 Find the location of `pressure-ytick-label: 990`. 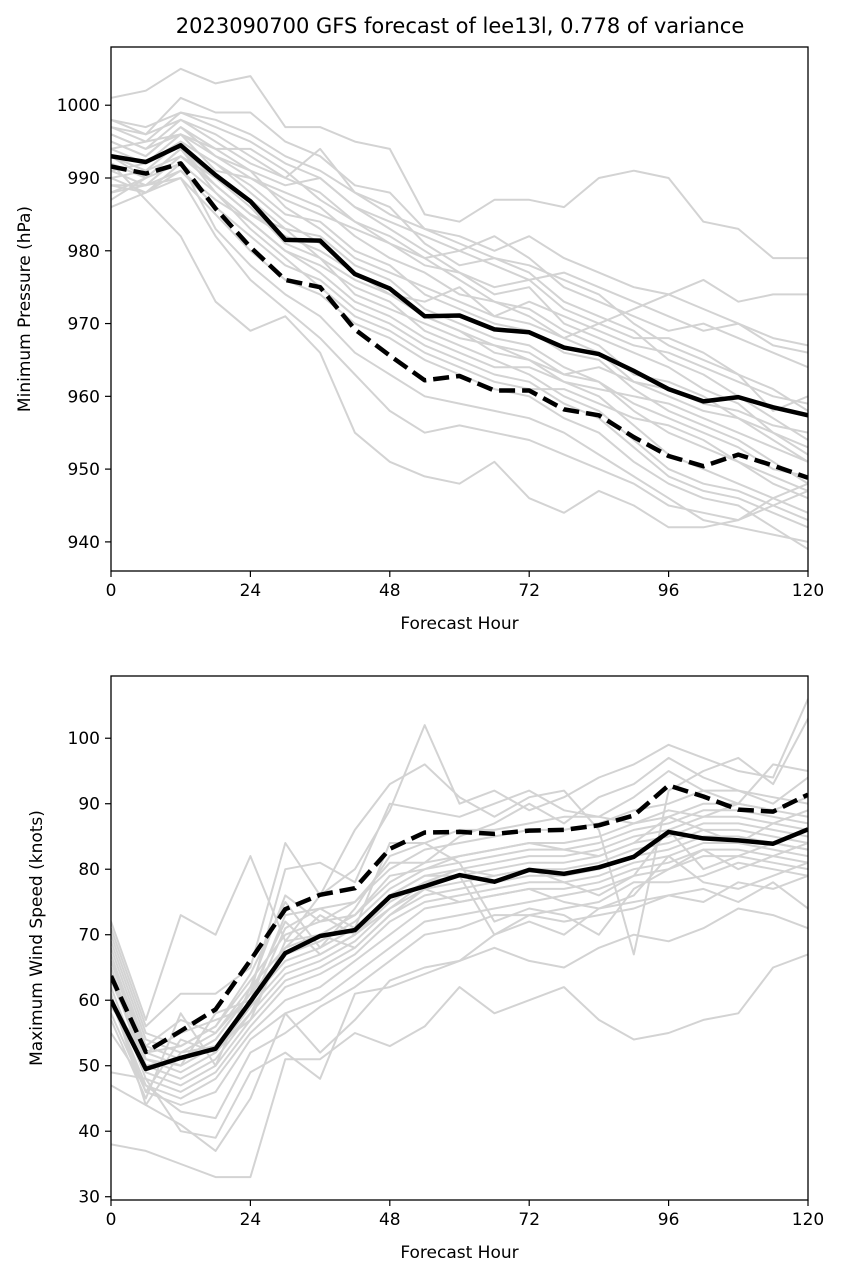

pressure-ytick-label: 990 is located at coordinates (84, 179).